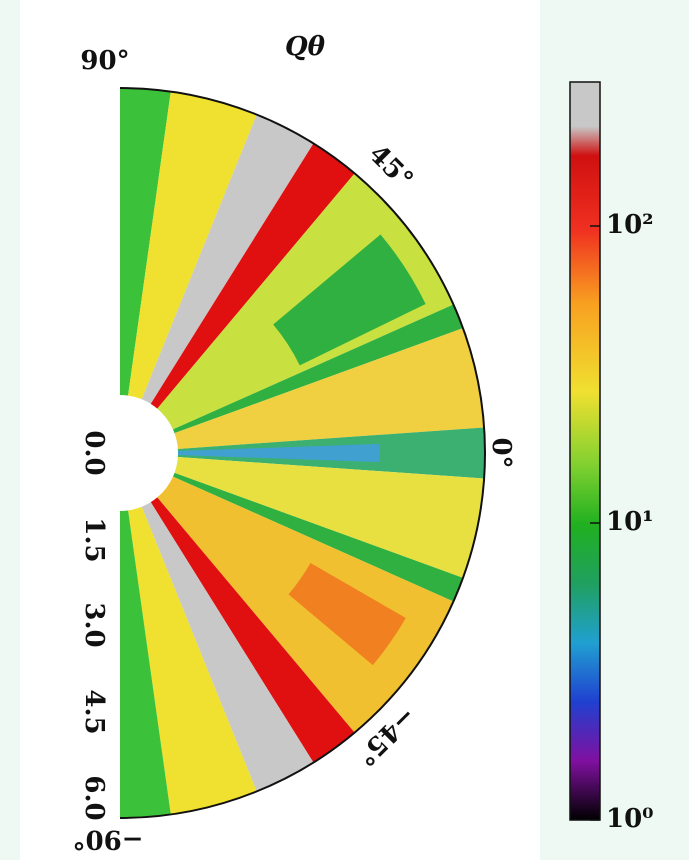  What do you see at coordinates (630, 225) in the screenshot?
I see `colorbar-tick-label: 10²` at bounding box center [630, 225].